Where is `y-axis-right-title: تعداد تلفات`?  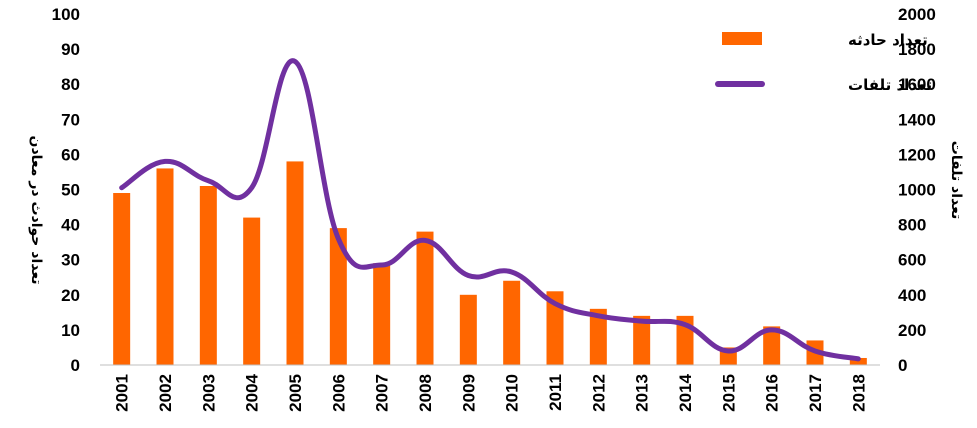 y-axis-right-title: تعداد تلفات is located at coordinates (956, 180).